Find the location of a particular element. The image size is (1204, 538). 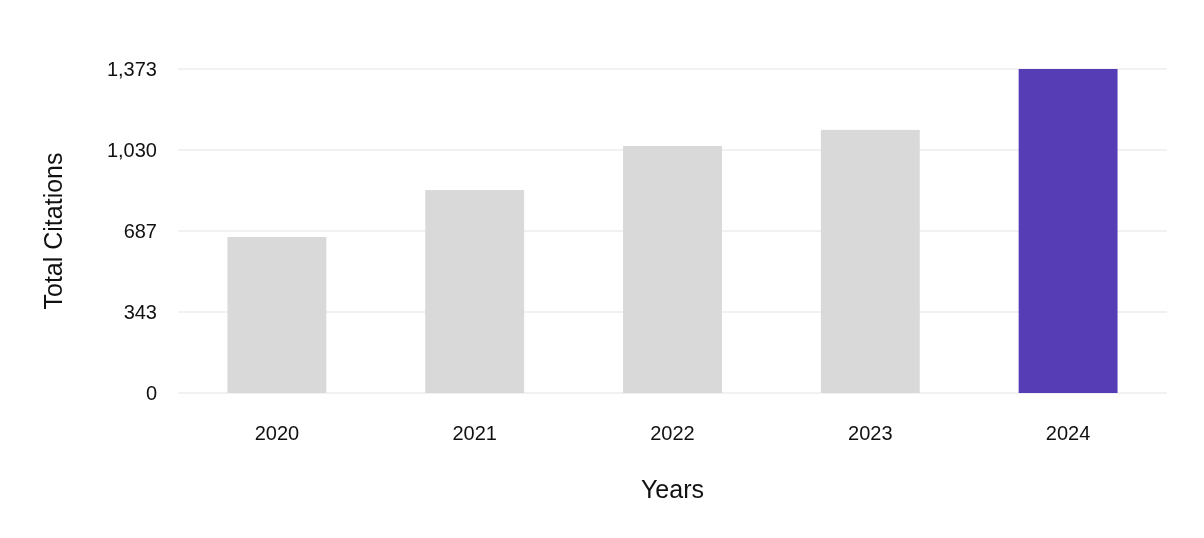

x-axis-title: Years is located at coordinates (672, 489).